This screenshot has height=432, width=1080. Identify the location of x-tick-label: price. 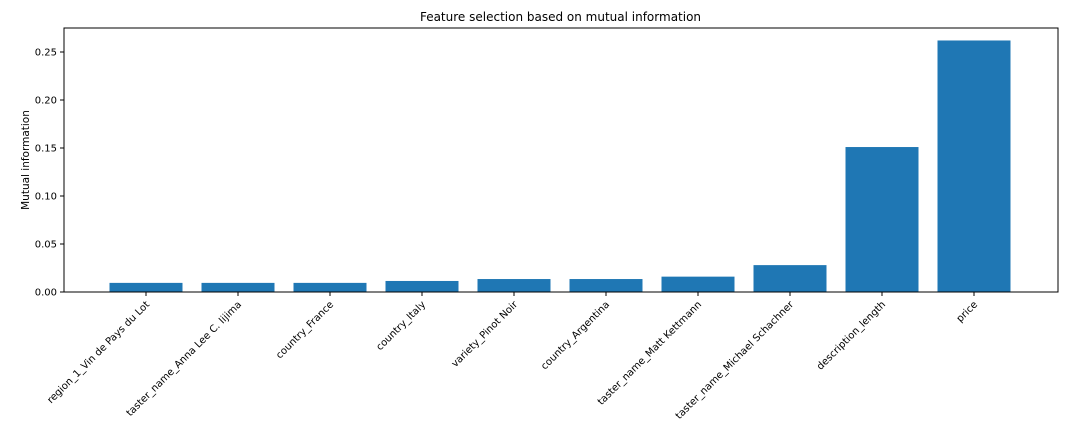
(967, 311).